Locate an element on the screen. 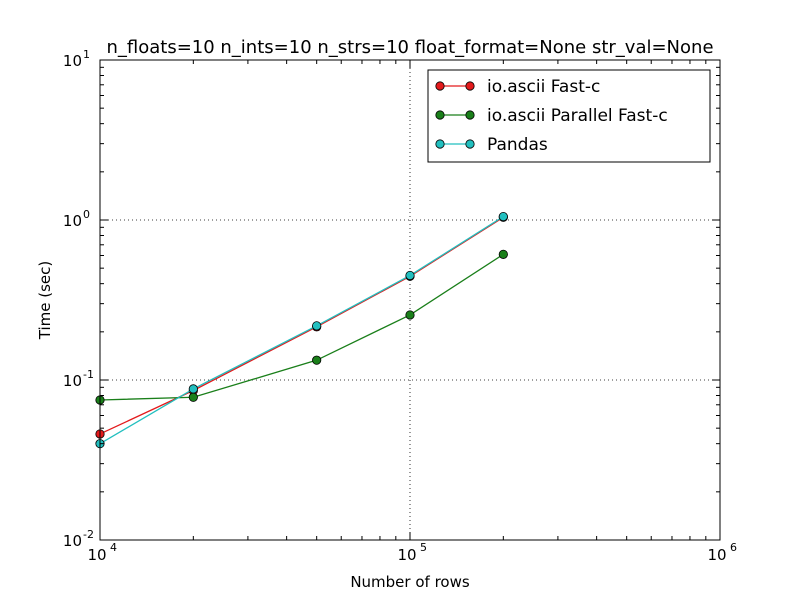 Image resolution: width=800 pixels, height=600 pixels. legend-box is located at coordinates (569, 116).